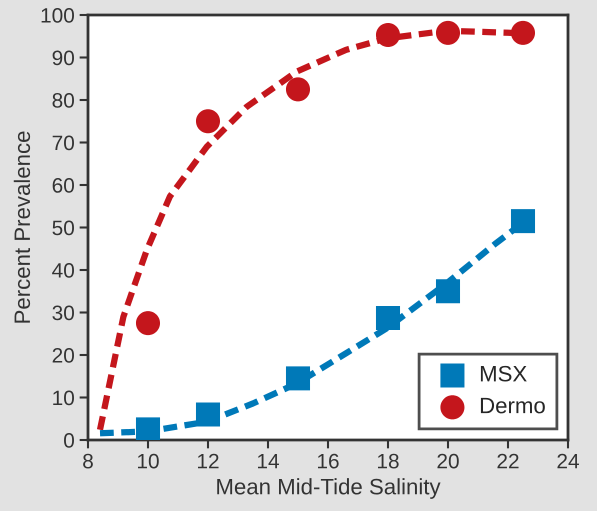 This screenshot has height=511, width=597. Describe the element at coordinates (88, 461) in the screenshot. I see `x-tick-label: 8` at that location.